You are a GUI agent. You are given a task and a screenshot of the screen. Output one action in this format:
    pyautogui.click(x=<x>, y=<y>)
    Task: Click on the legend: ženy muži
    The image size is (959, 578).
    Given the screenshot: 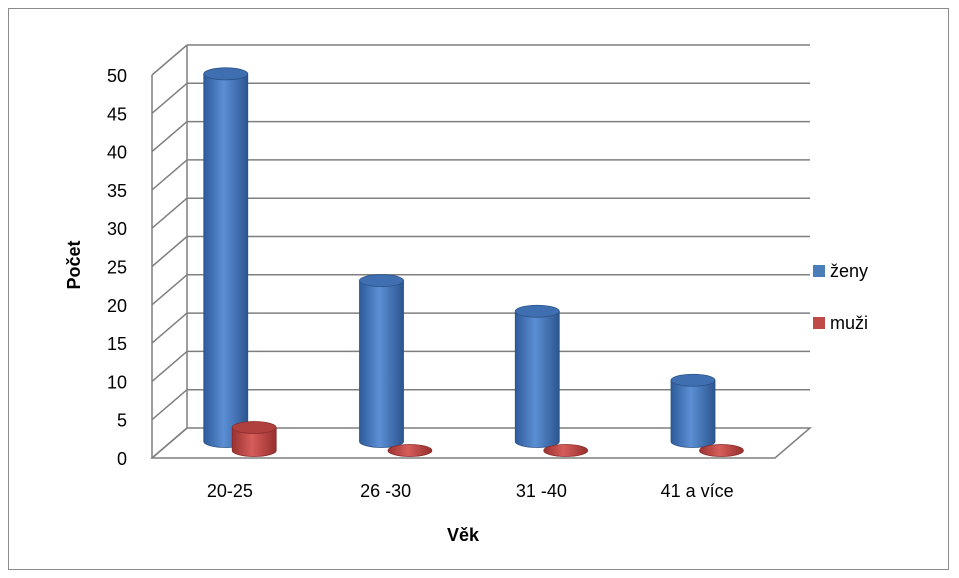 What is the action you would take?
    pyautogui.click(x=840, y=297)
    